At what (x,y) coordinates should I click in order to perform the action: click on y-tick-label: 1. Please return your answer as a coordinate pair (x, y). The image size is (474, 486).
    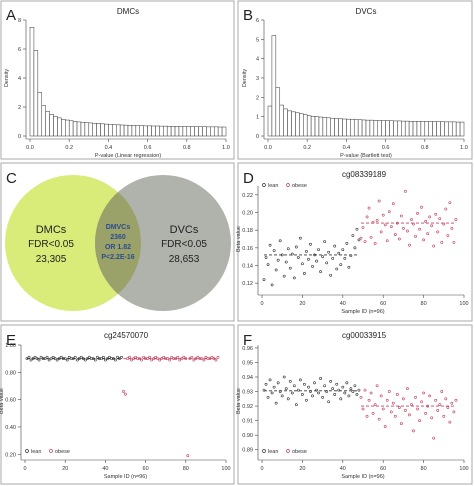
    Looking at the image, I should click on (257, 118).